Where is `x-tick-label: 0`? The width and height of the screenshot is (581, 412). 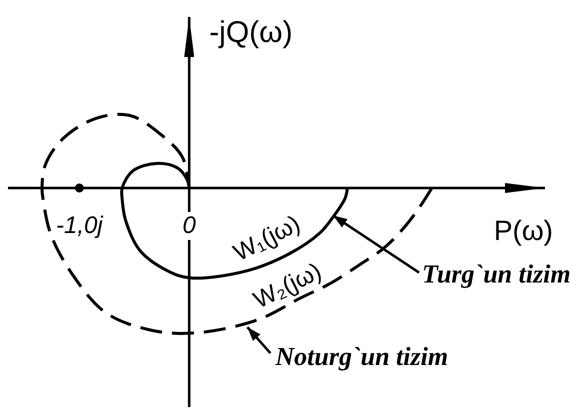 x-tick-label: 0 is located at coordinates (189, 225).